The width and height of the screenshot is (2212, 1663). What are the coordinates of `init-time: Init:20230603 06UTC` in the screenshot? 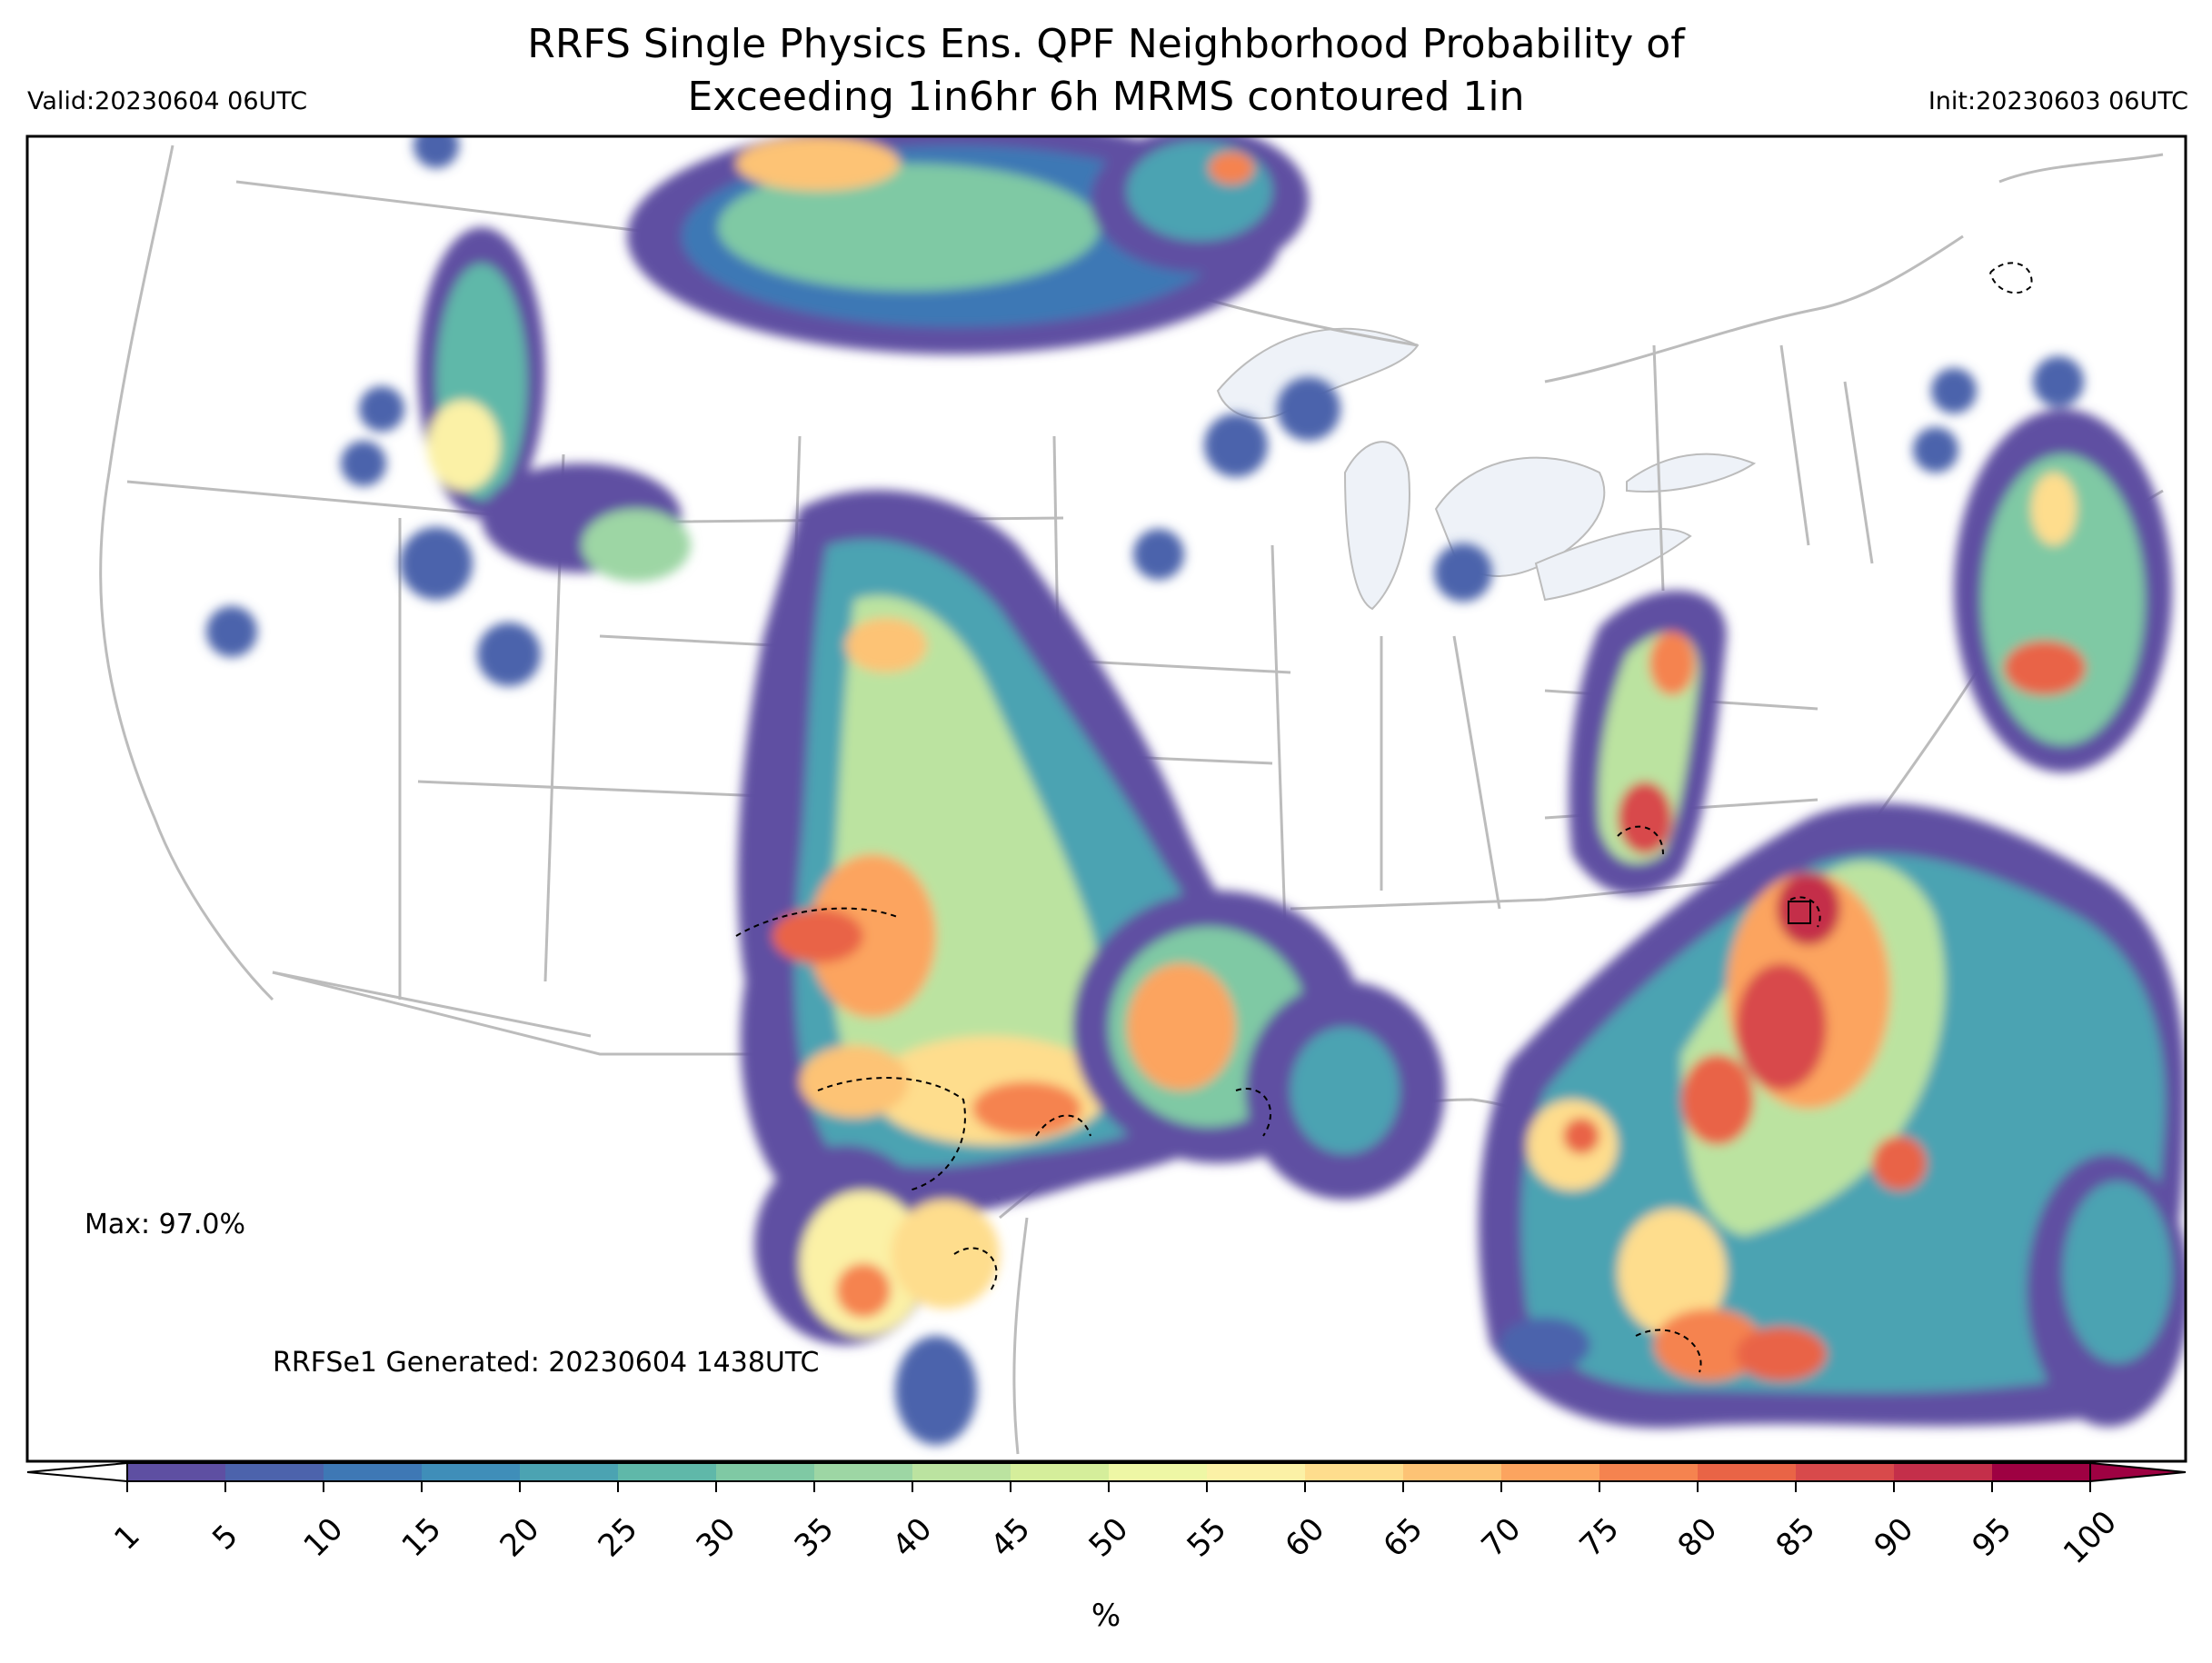 It's located at (2058, 101).